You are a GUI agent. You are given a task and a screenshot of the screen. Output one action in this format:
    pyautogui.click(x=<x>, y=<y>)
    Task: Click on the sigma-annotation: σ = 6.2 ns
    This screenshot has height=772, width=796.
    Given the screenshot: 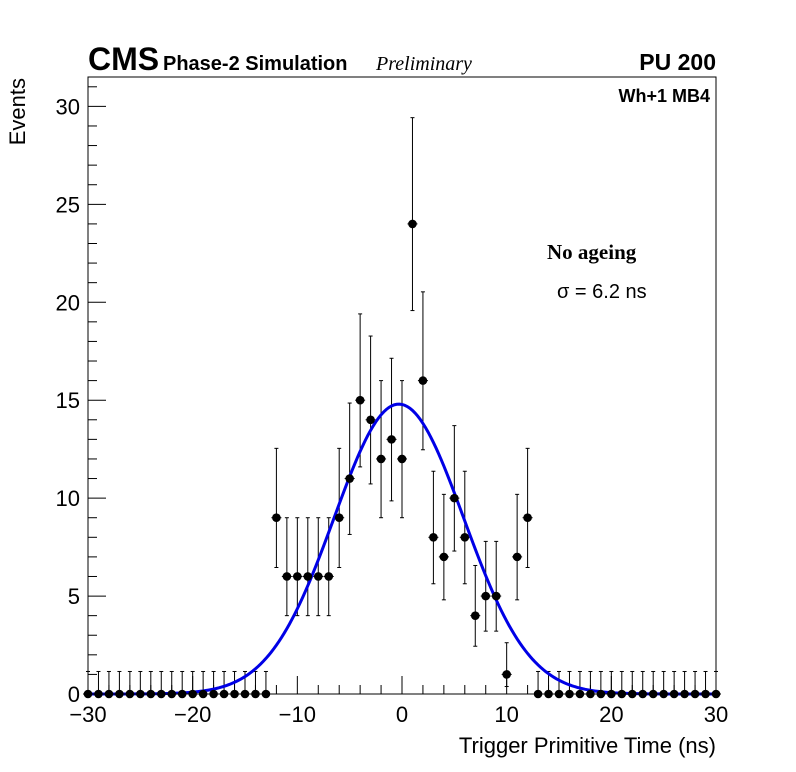 What is the action you would take?
    pyautogui.click(x=602, y=292)
    